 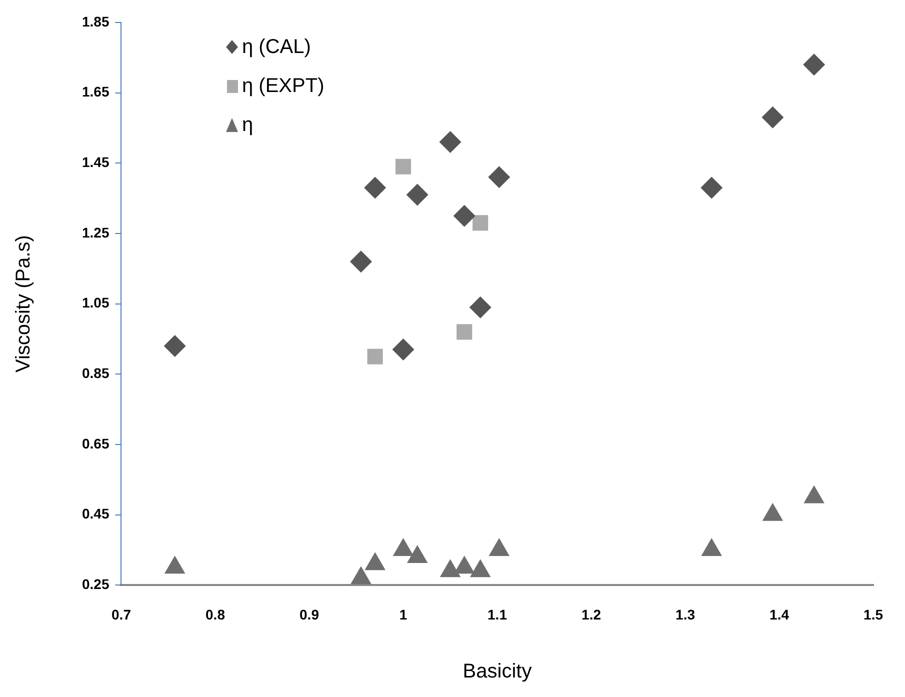 I want to click on y-tick-label: 1.45, so click(x=96, y=162).